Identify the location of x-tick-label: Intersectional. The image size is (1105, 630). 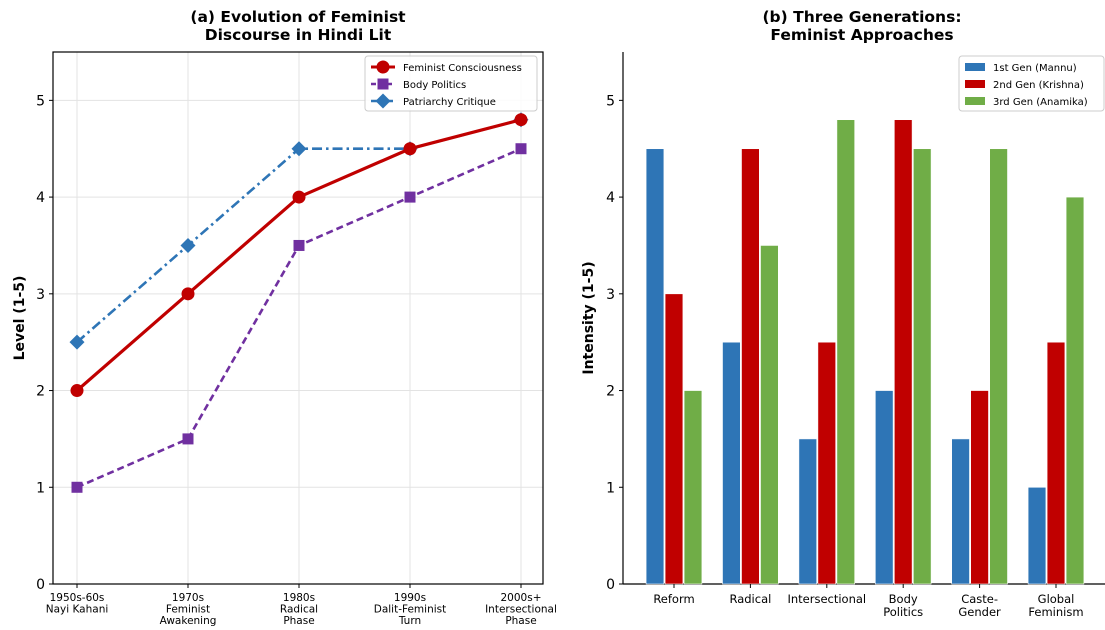
(826, 599).